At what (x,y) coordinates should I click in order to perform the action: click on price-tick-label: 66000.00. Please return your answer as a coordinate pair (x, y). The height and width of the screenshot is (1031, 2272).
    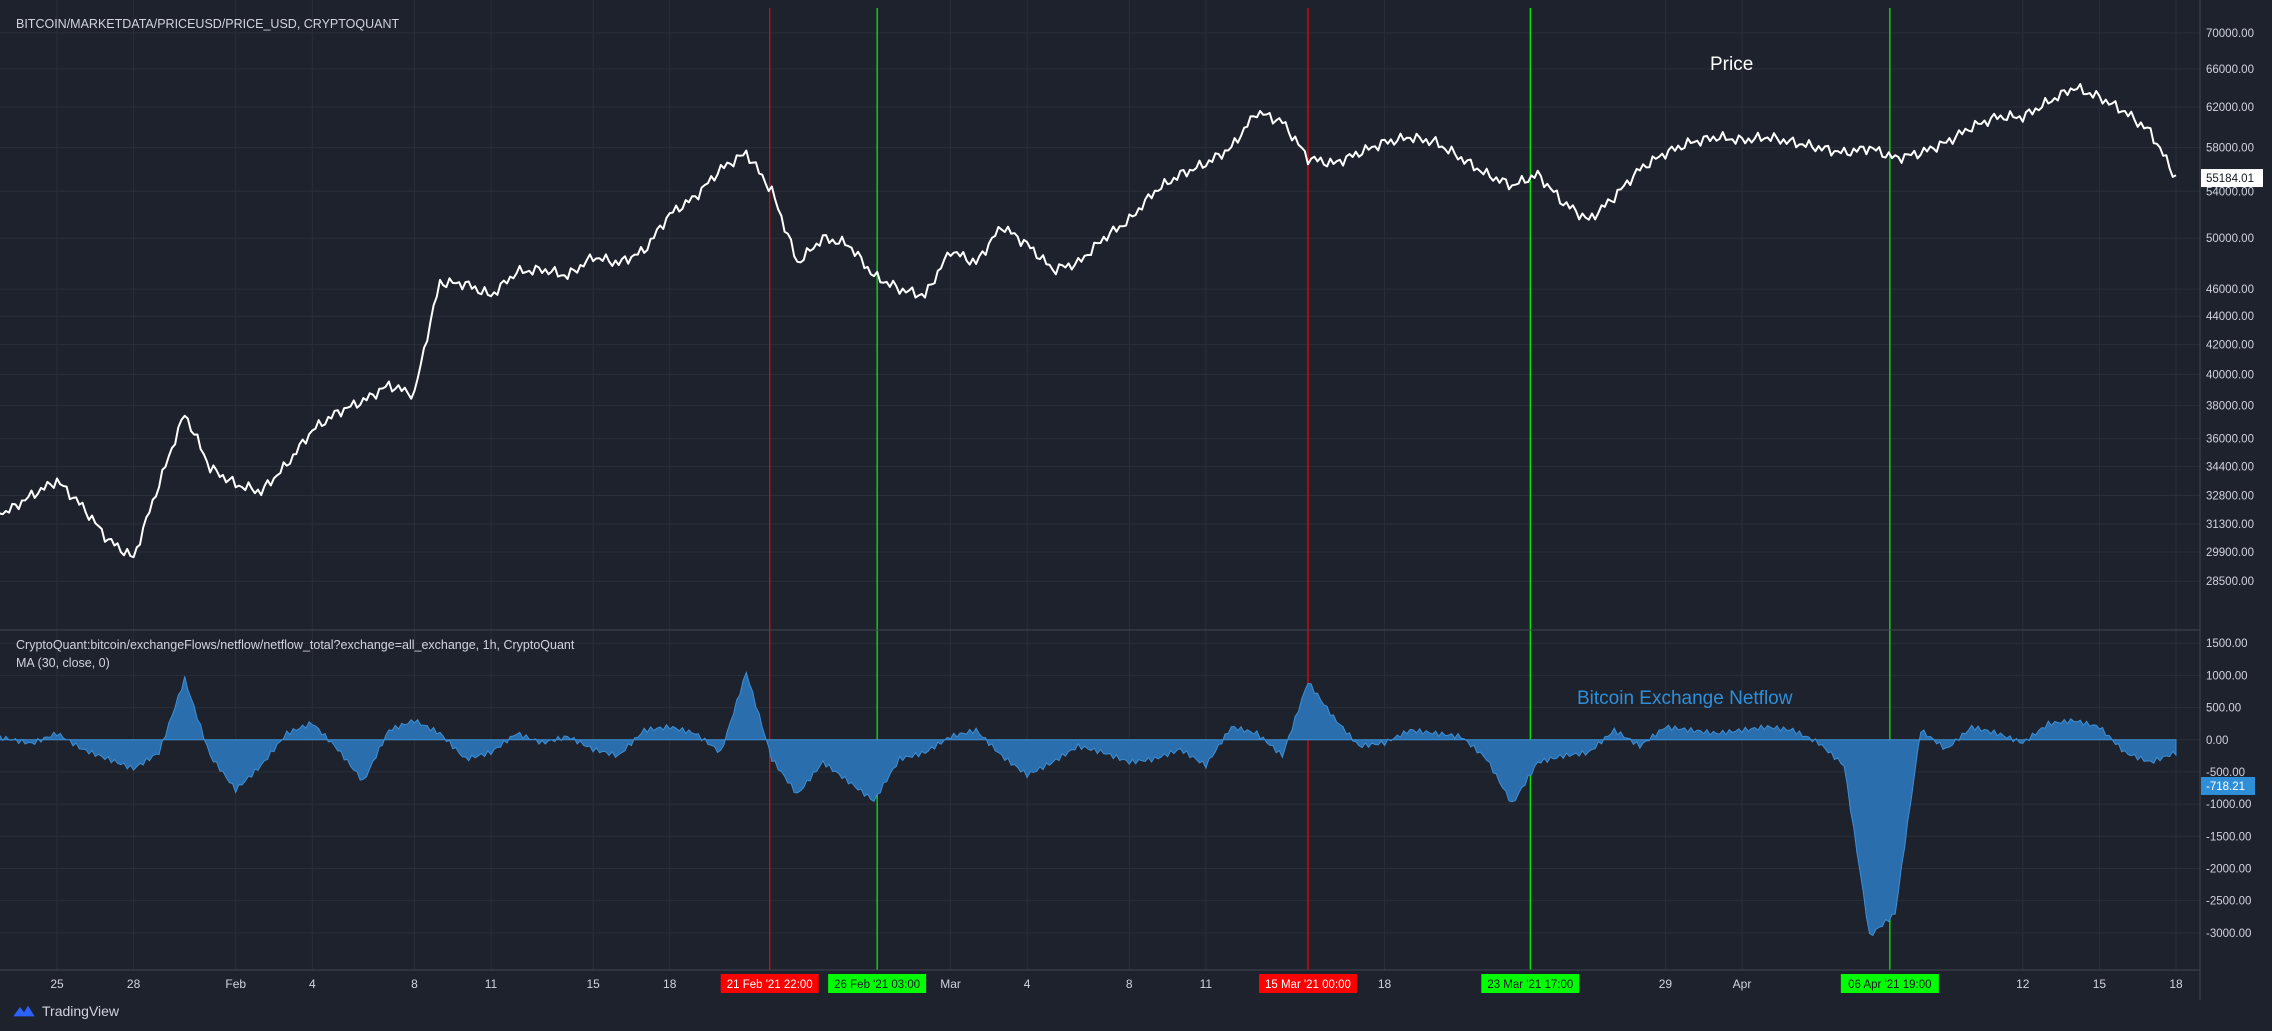
    Looking at the image, I should click on (2230, 70).